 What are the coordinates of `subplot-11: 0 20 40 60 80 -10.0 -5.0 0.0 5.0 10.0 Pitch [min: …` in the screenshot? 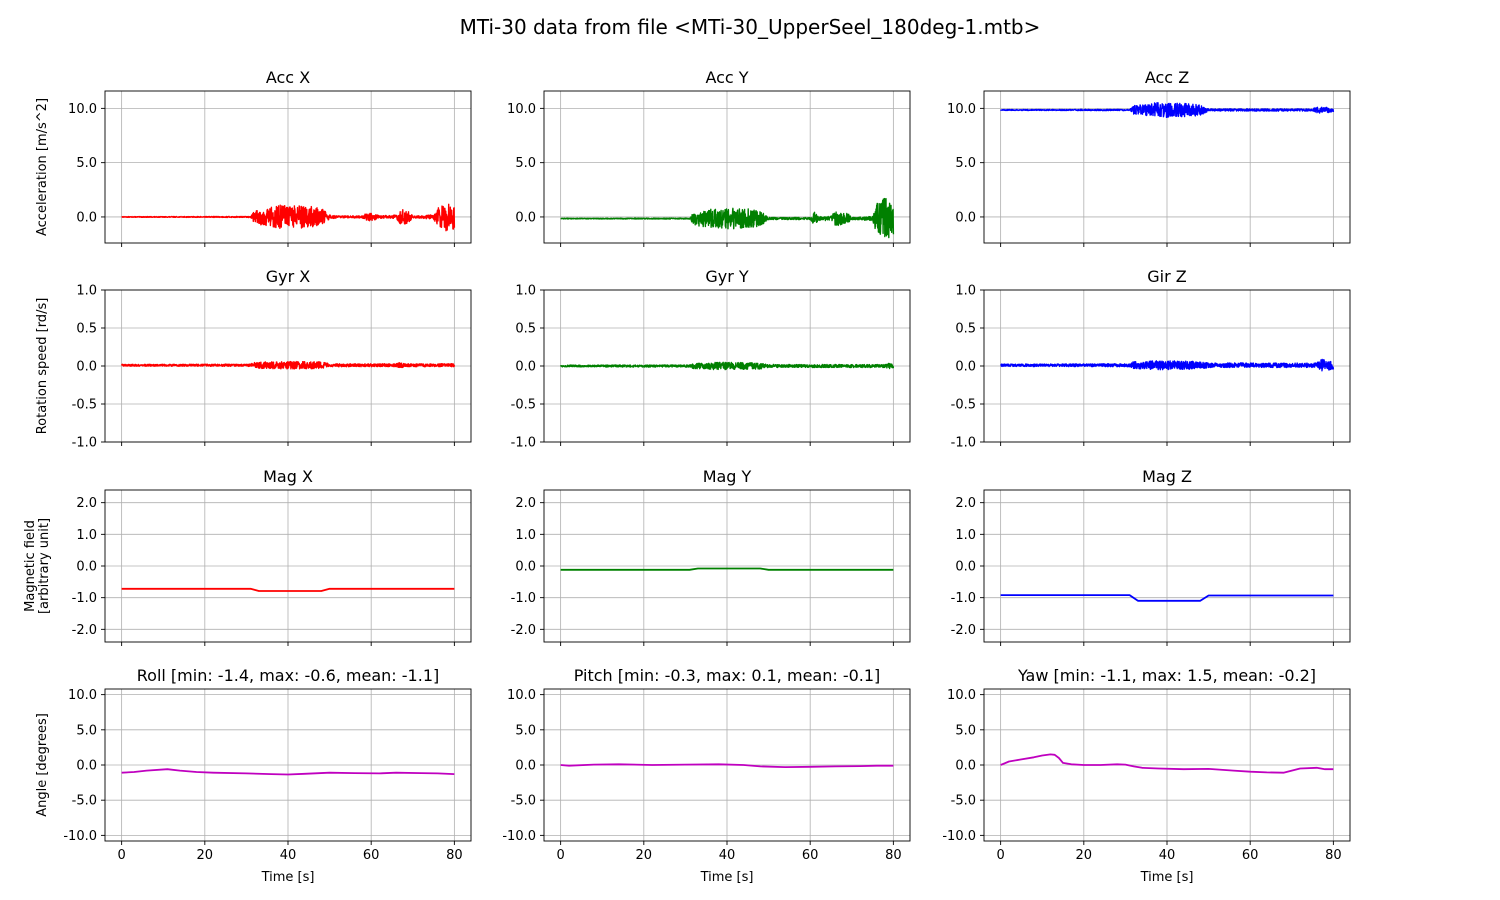 It's located at (706, 775).